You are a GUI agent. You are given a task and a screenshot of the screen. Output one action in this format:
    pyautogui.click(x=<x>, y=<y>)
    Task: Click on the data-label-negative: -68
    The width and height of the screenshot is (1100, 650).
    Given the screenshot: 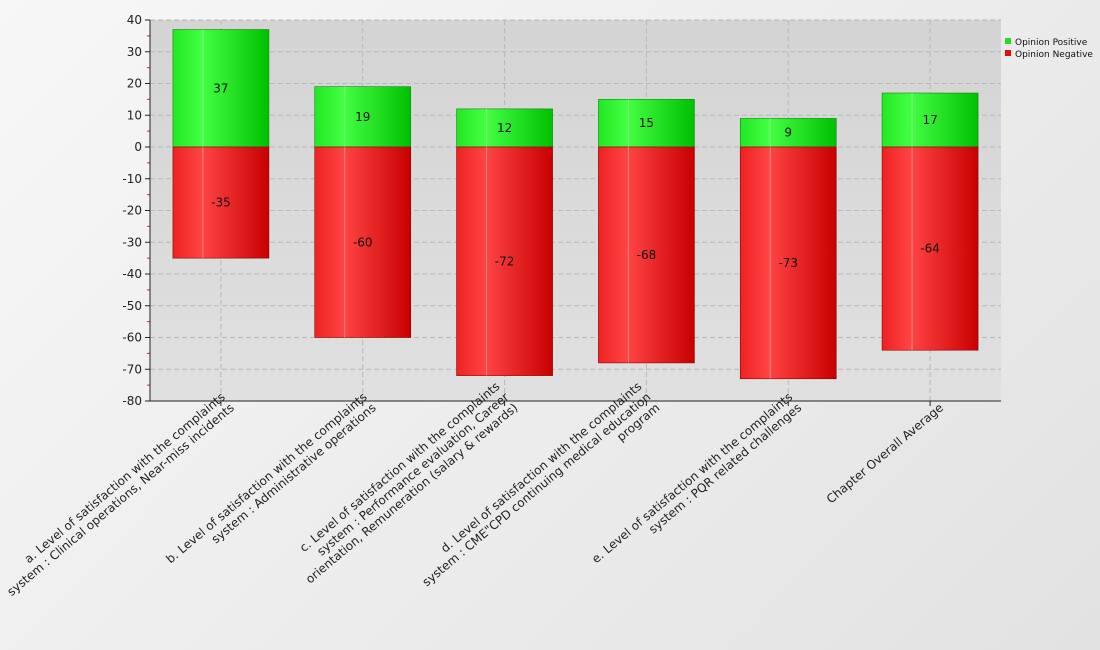 What is the action you would take?
    pyautogui.click(x=647, y=255)
    